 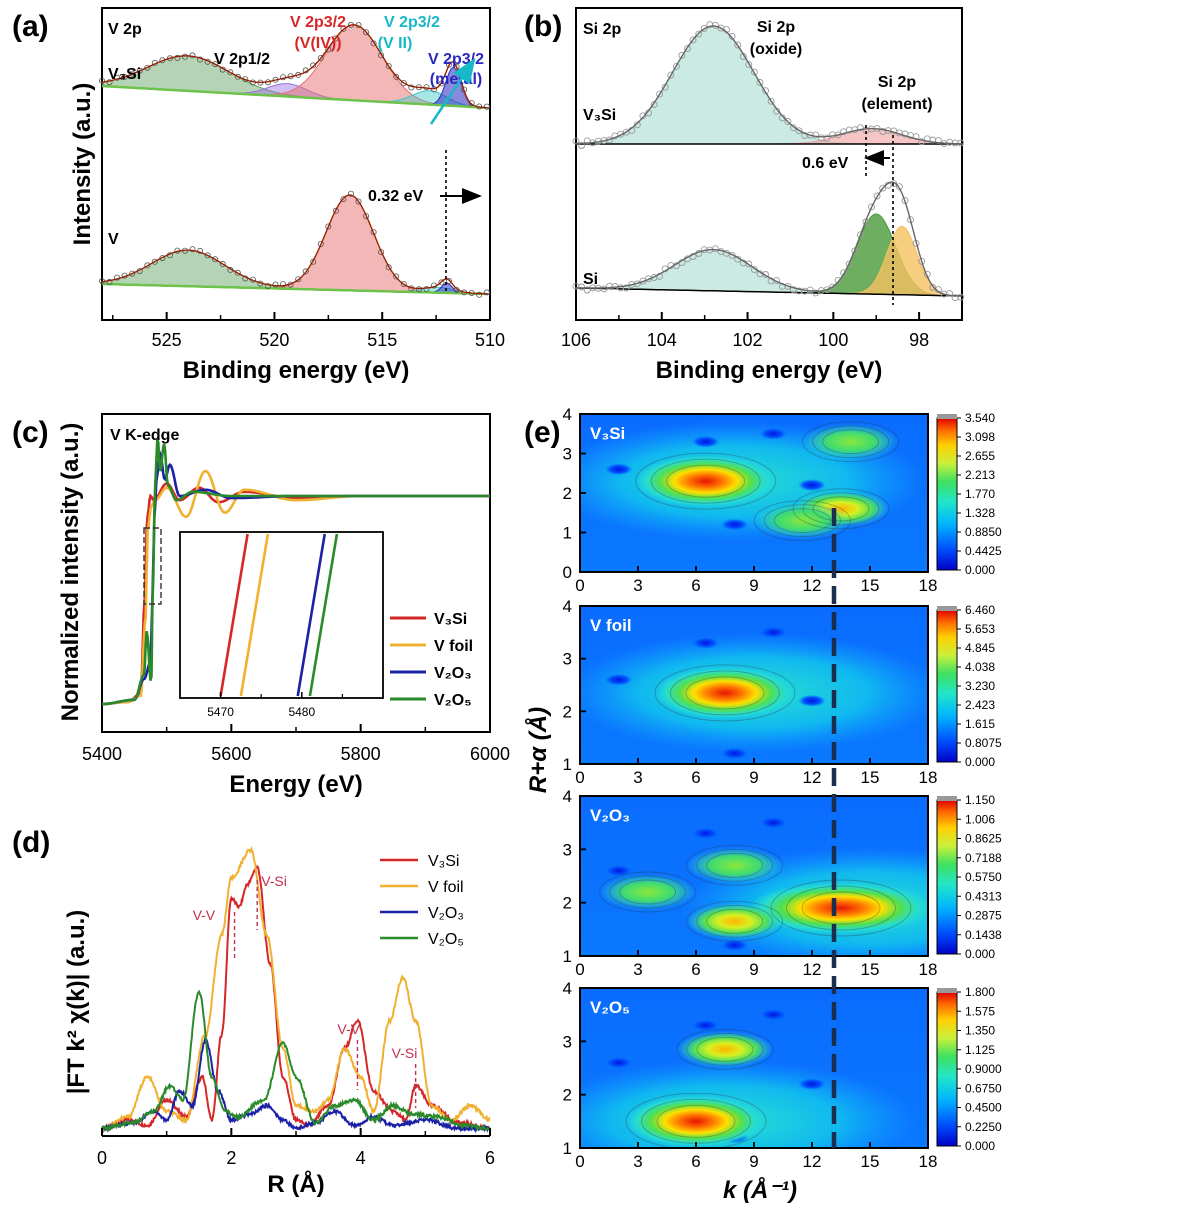 What do you see at coordinates (768, 85) in the screenshot?
I see `series-line-v3si` at bounding box center [768, 85].